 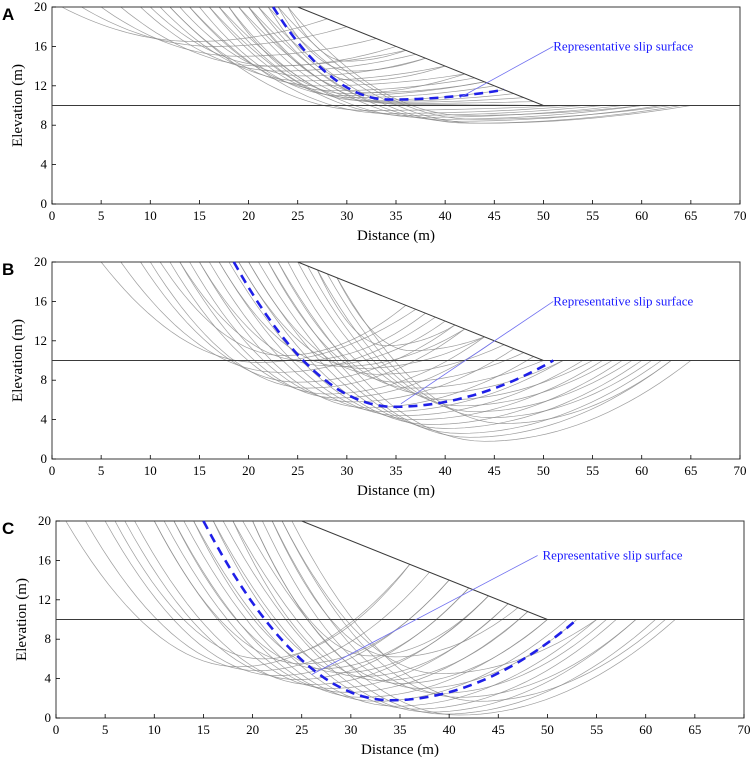 What do you see at coordinates (8, 528) in the screenshot?
I see `panel-letter: C` at bounding box center [8, 528].